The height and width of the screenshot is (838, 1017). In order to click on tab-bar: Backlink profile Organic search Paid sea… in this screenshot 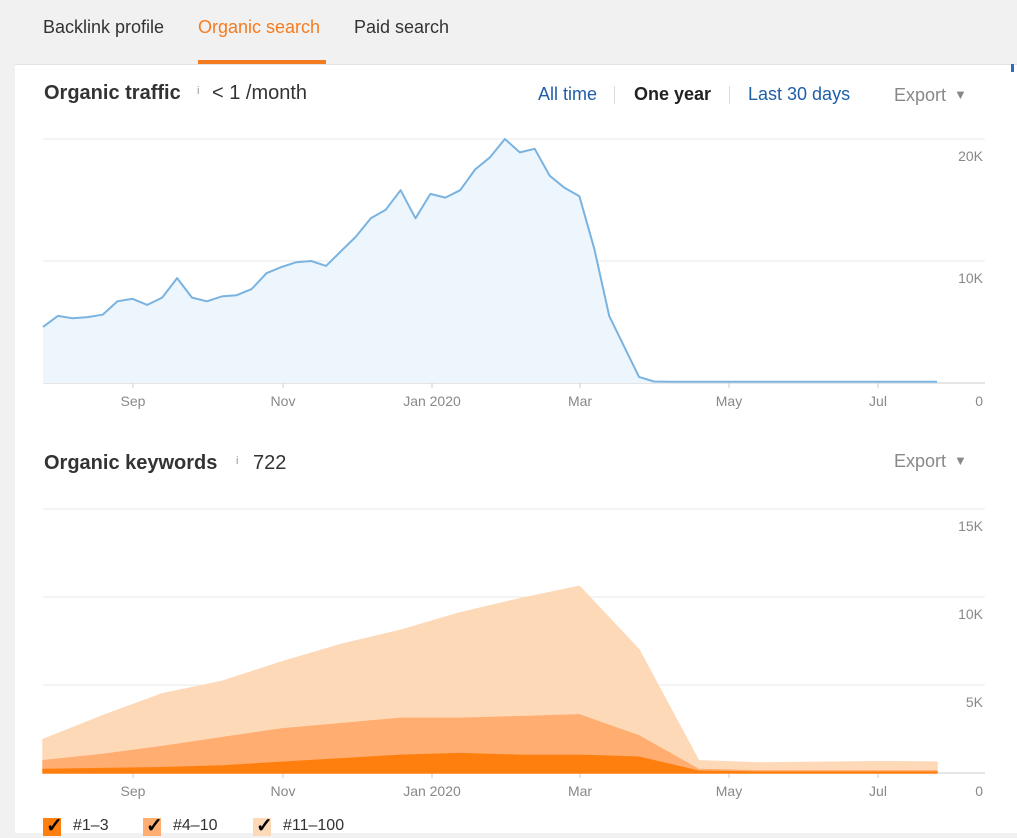, I will do `click(508, 32)`.